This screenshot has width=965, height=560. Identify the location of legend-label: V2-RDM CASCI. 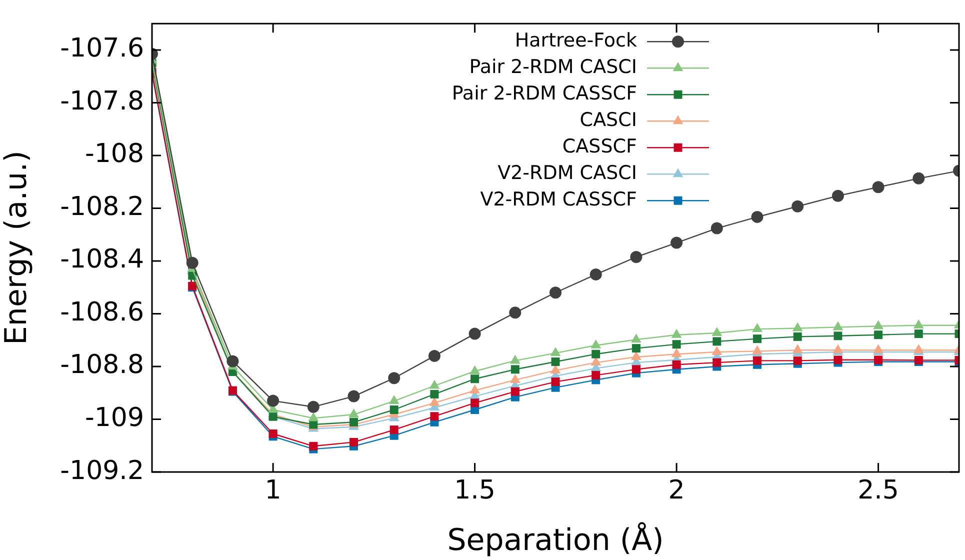
(567, 173).